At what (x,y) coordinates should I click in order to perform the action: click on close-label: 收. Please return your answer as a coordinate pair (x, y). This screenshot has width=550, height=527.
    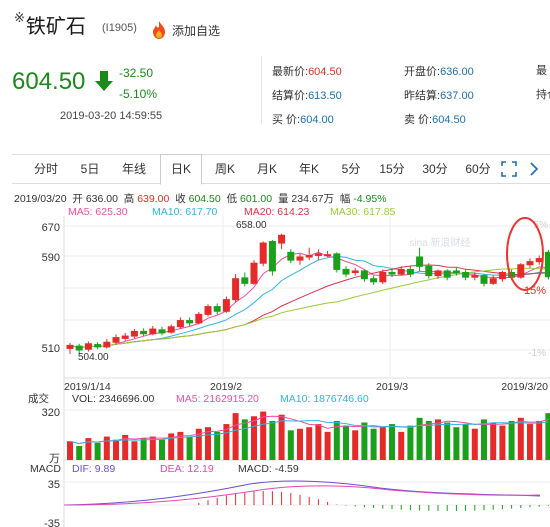
    Looking at the image, I should click on (180, 199).